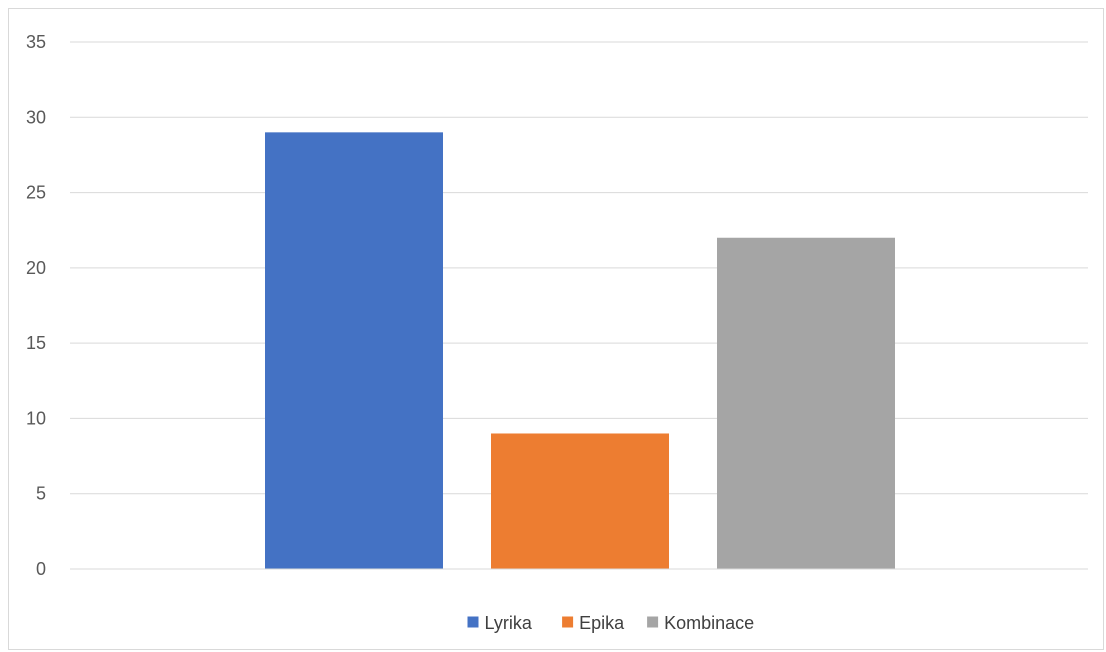 This screenshot has height=652, width=1106. I want to click on y-tick-label: 25, so click(36, 193).